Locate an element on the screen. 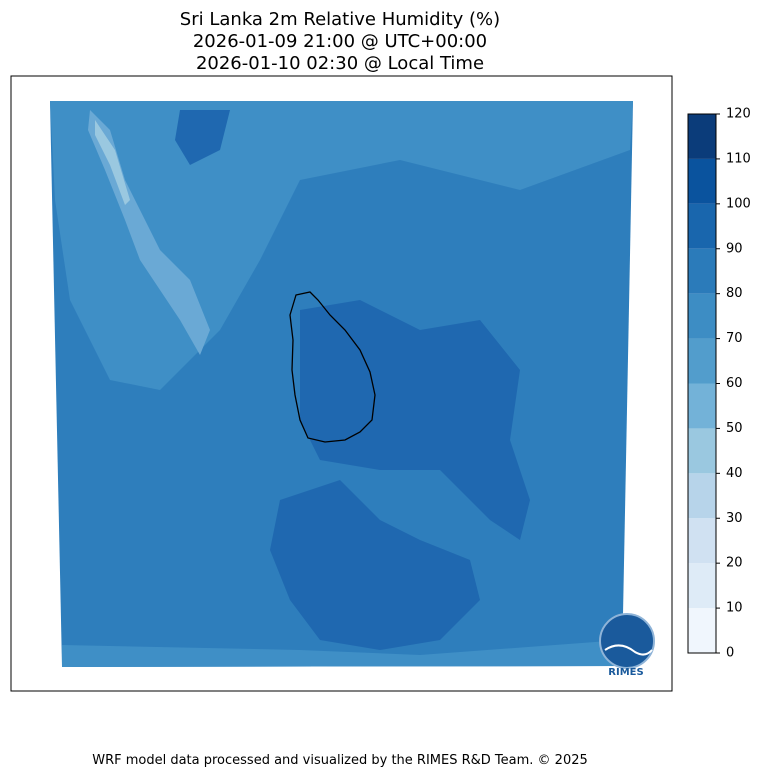  field-moist is located at coordinates (342, 653).